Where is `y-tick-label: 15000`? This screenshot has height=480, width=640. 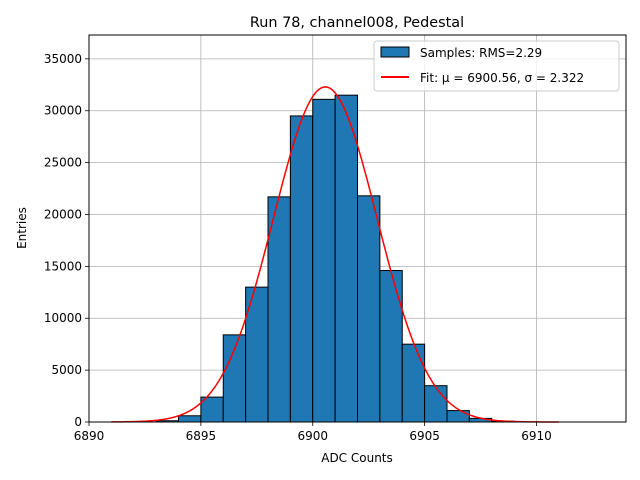 y-tick-label: 15000 is located at coordinates (63, 266).